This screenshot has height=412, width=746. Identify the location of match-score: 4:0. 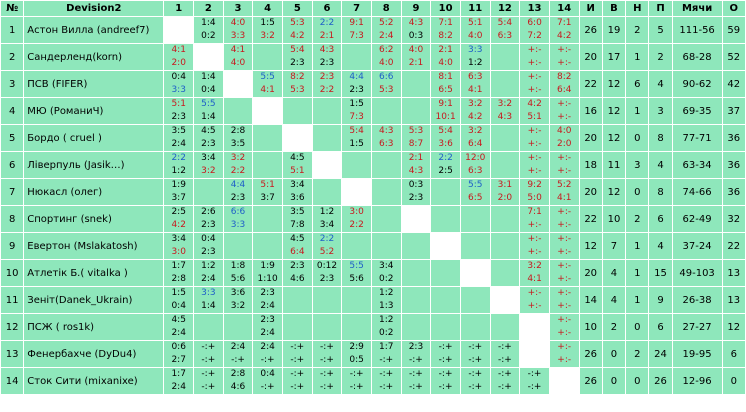
(564, 131).